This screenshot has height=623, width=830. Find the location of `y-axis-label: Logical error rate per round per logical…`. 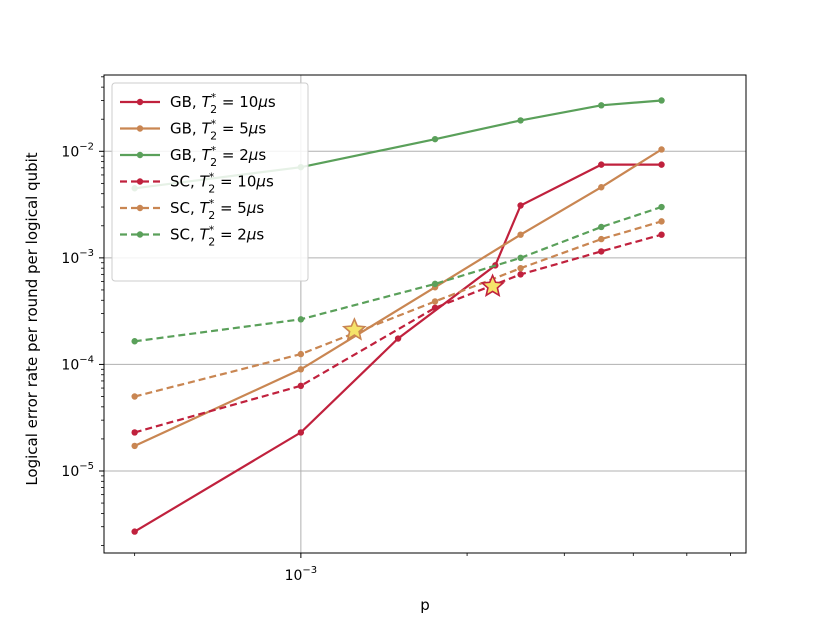

y-axis-label: Logical error rate per round per logical… is located at coordinates (32, 318).